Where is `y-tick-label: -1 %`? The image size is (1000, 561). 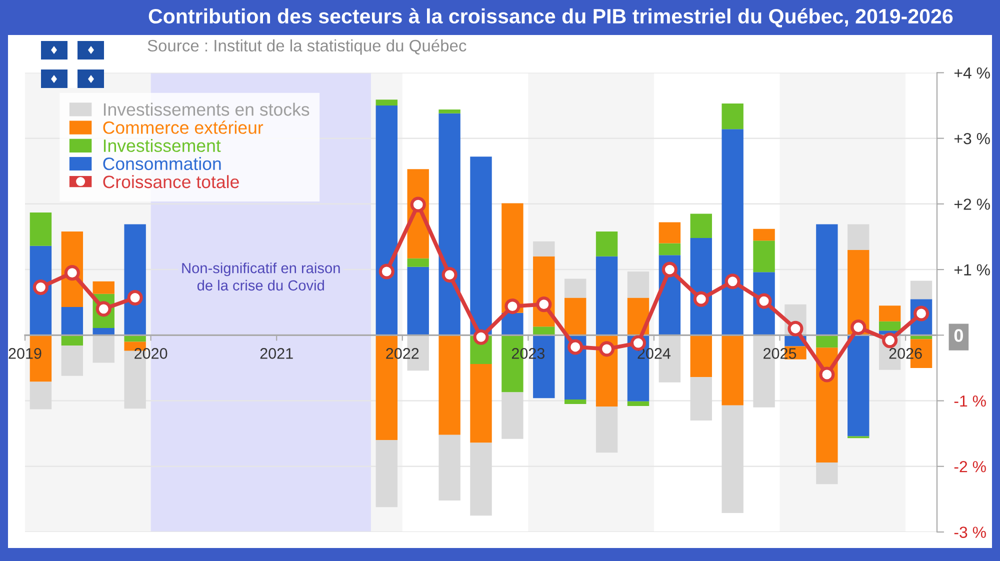 y-tick-label: -1 % is located at coordinates (970, 401).